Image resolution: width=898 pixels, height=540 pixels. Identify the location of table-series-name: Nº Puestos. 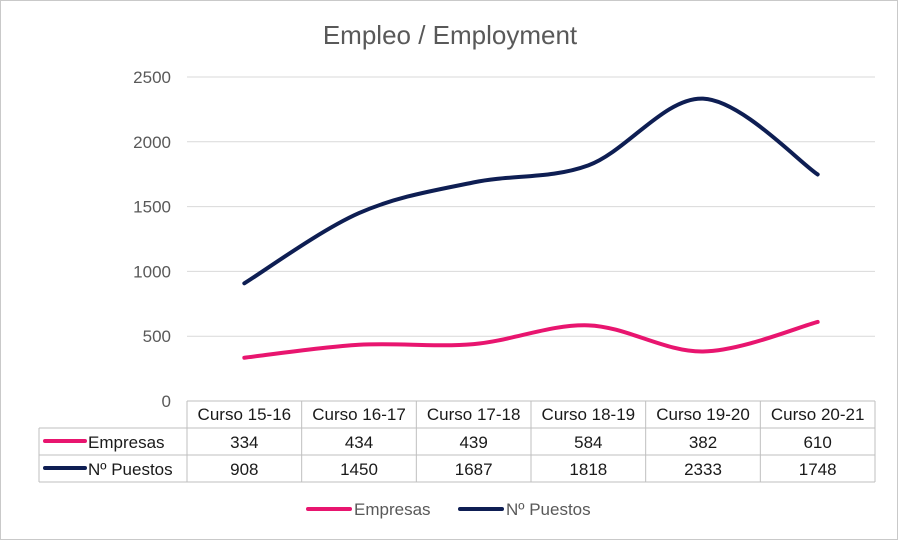
(130, 469).